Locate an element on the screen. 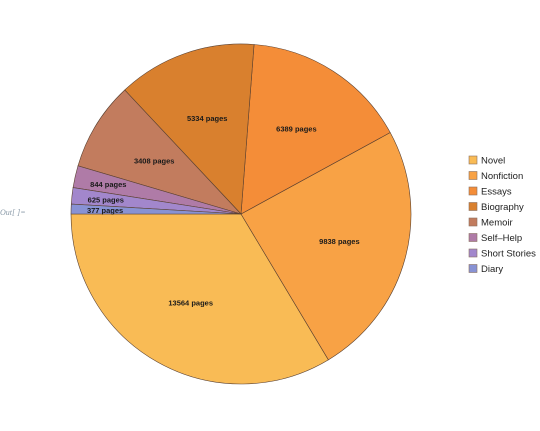 This screenshot has height=431, width=540. slice-label-diary: 377 pages is located at coordinates (105, 210).